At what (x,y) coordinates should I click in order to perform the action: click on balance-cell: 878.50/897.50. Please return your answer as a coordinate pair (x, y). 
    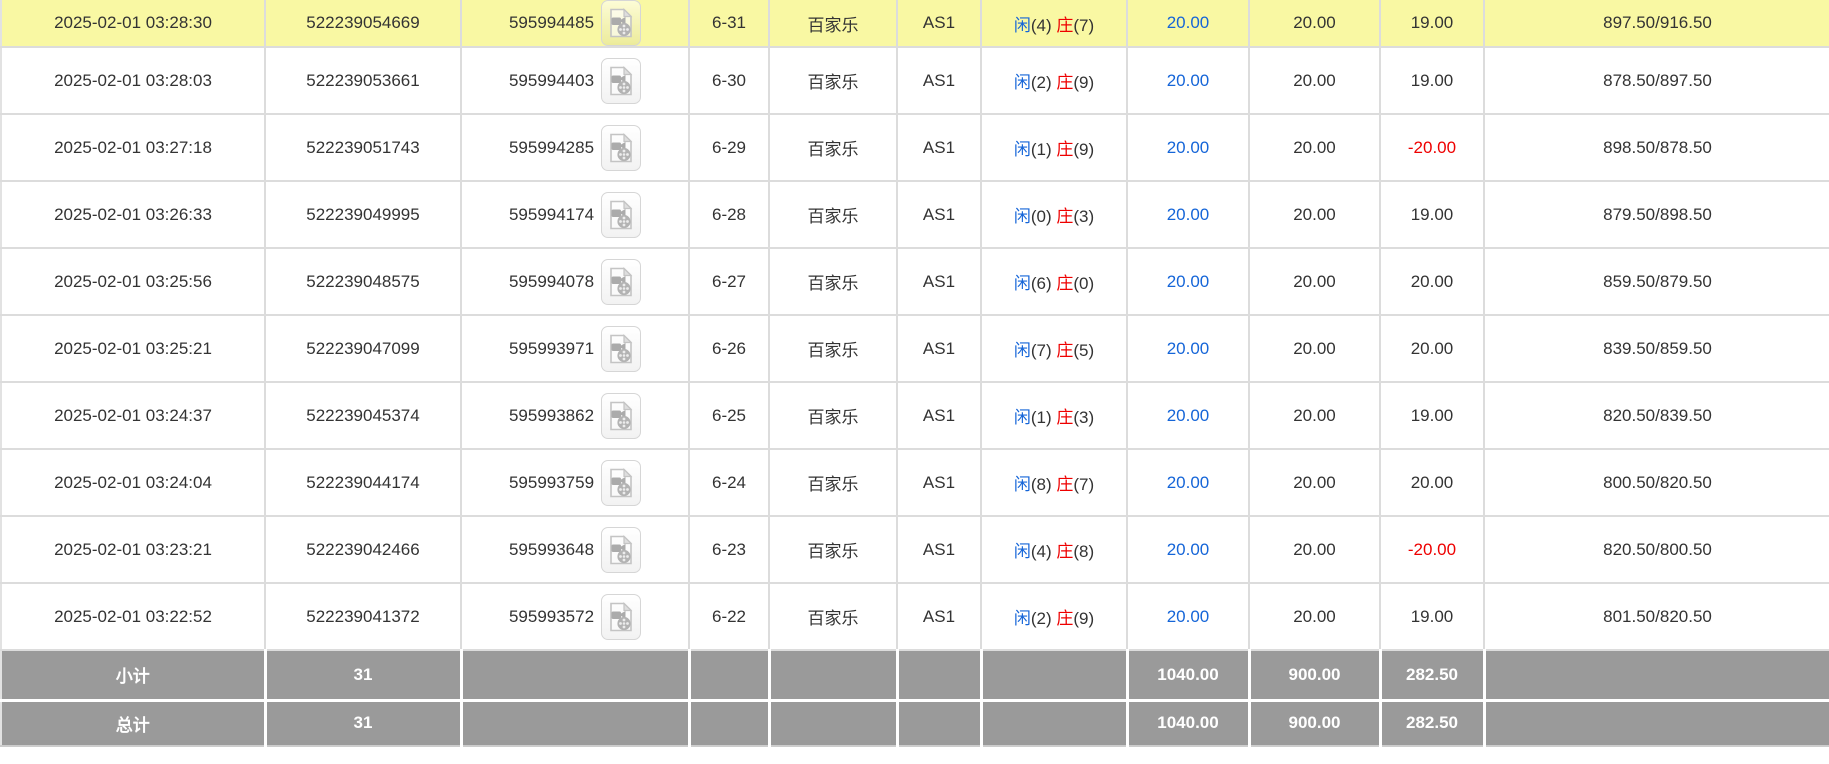
    Looking at the image, I should click on (1656, 81).